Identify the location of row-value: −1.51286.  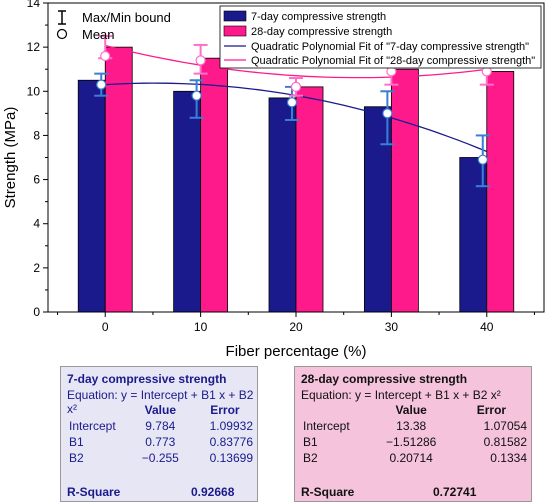
(411, 442).